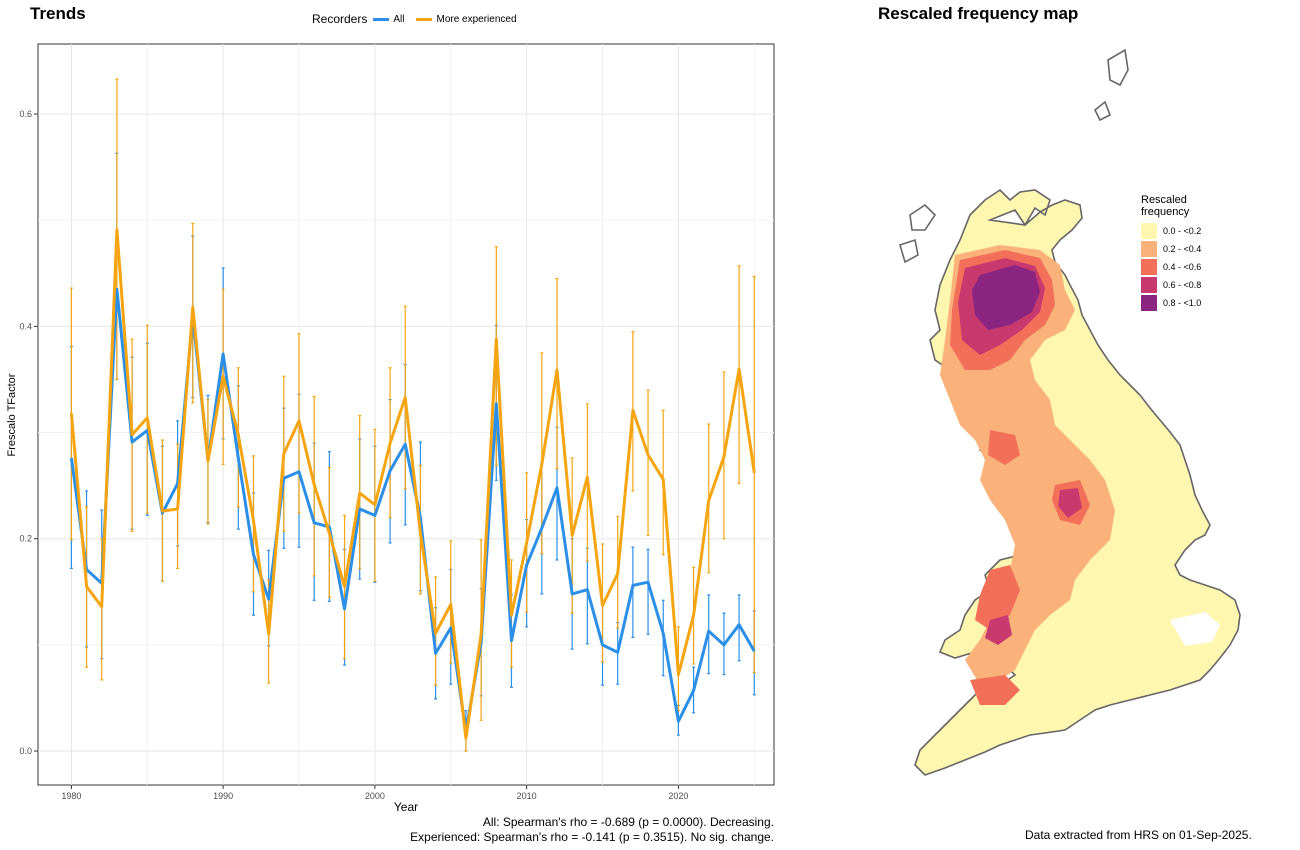  What do you see at coordinates (58, 13) in the screenshot?
I see `trends-title: Trends` at bounding box center [58, 13].